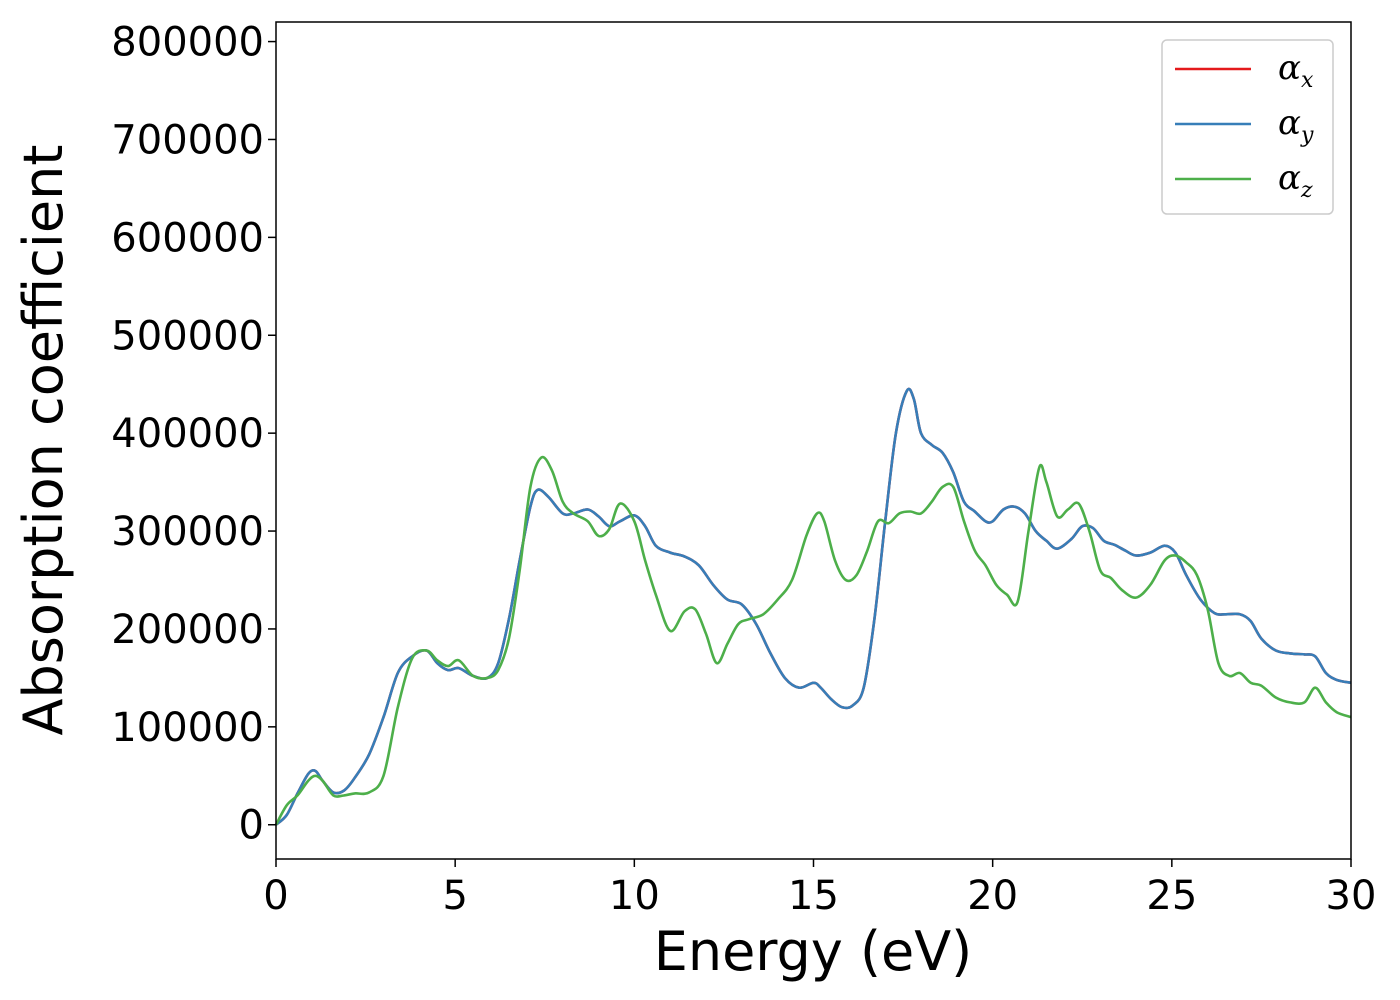  What do you see at coordinates (187, 238) in the screenshot?
I see `y-tick-label: 600000` at bounding box center [187, 238].